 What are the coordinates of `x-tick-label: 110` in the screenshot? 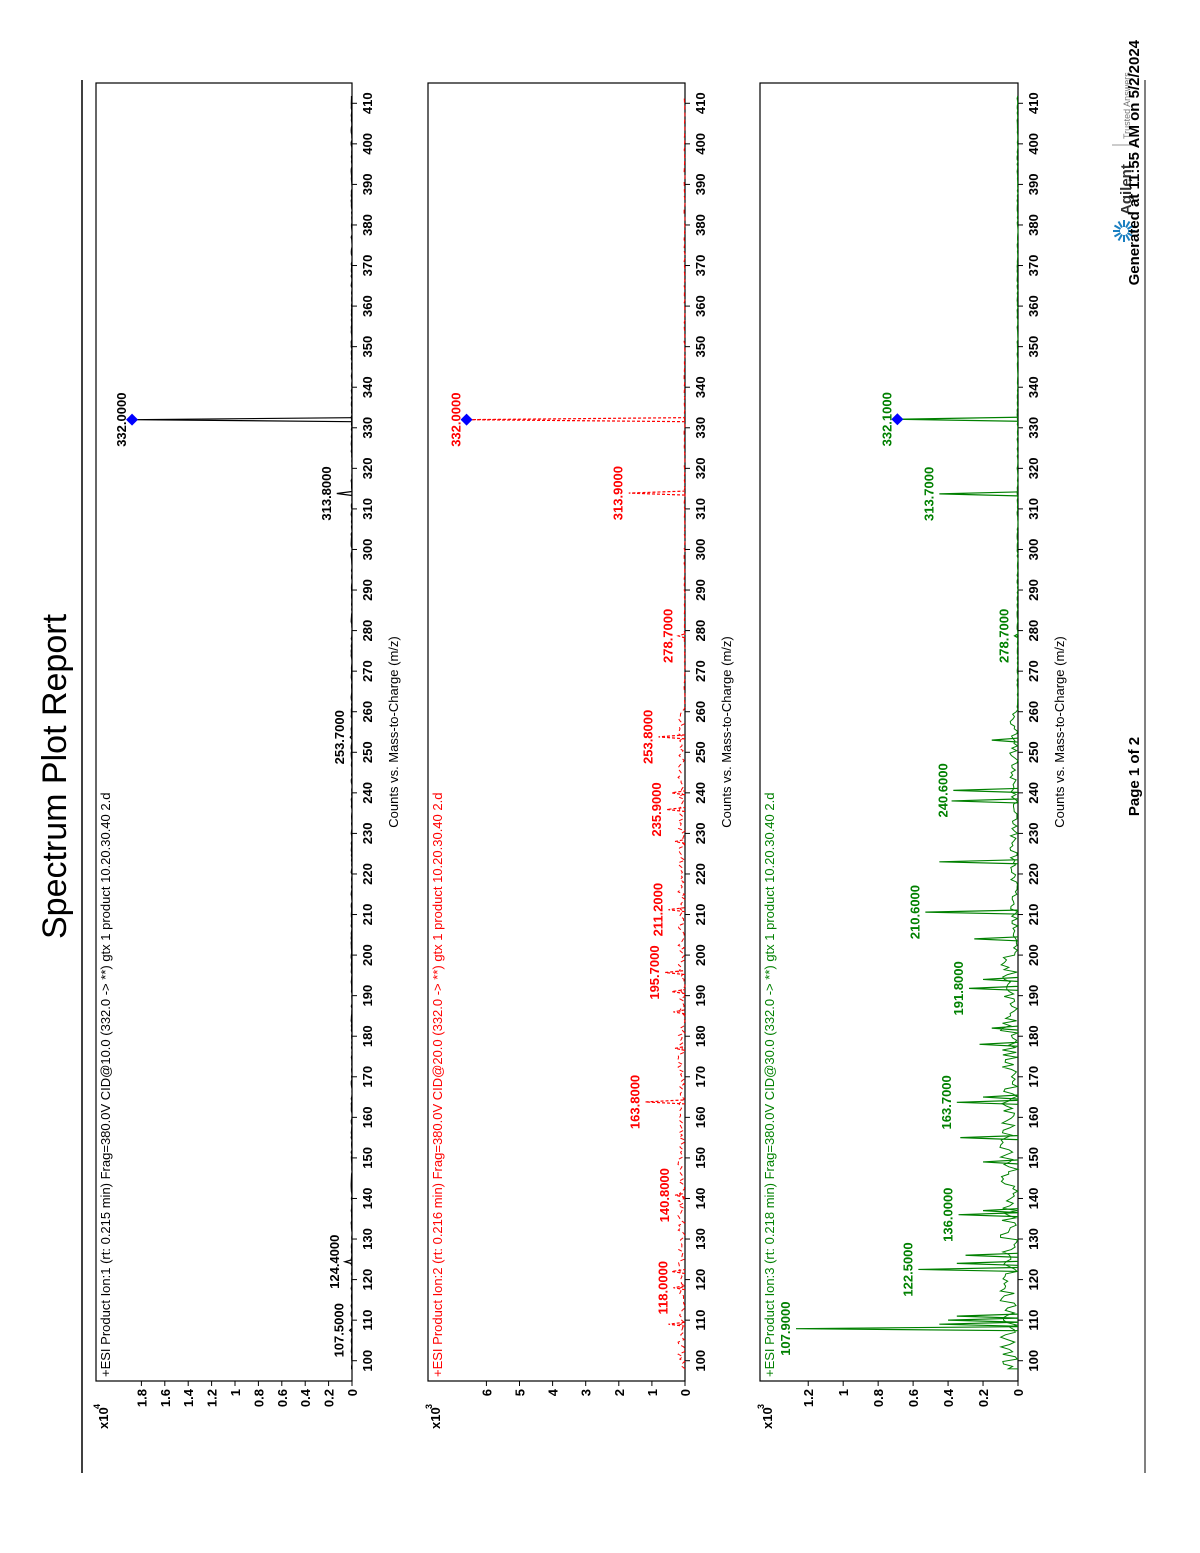 It's located at (700, 1320).